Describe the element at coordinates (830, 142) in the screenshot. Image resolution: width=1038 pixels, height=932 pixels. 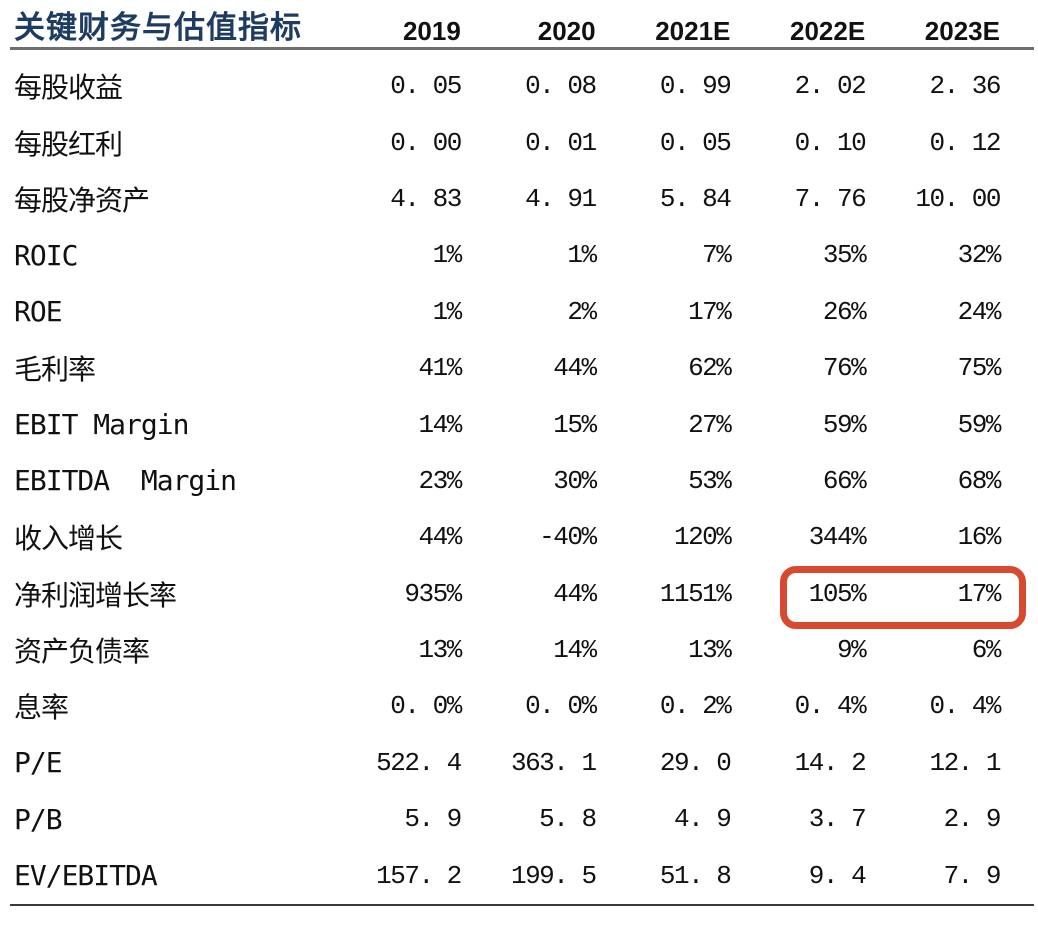
I see `cell: 0. 10` at that location.